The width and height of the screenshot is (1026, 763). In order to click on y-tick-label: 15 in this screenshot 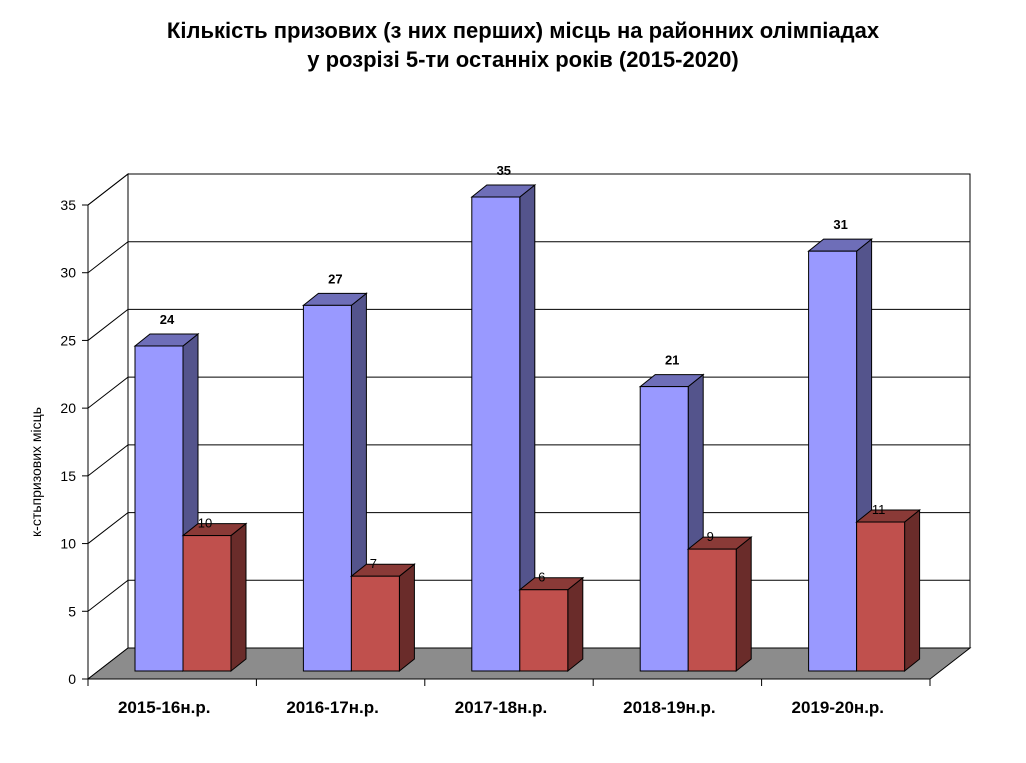, I will do `click(68, 476)`.